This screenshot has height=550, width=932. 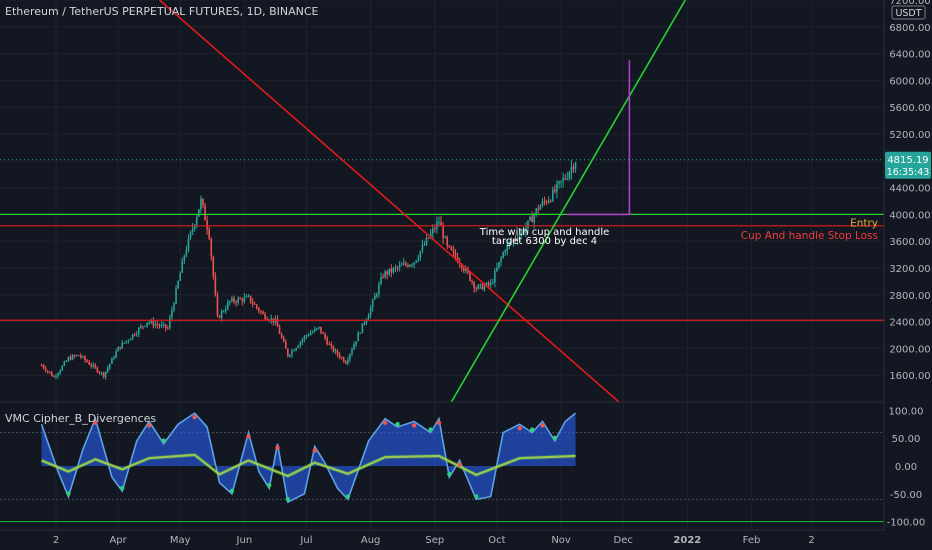 What do you see at coordinates (906, 495) in the screenshot?
I see `osc-tick-label: -50.00` at bounding box center [906, 495].